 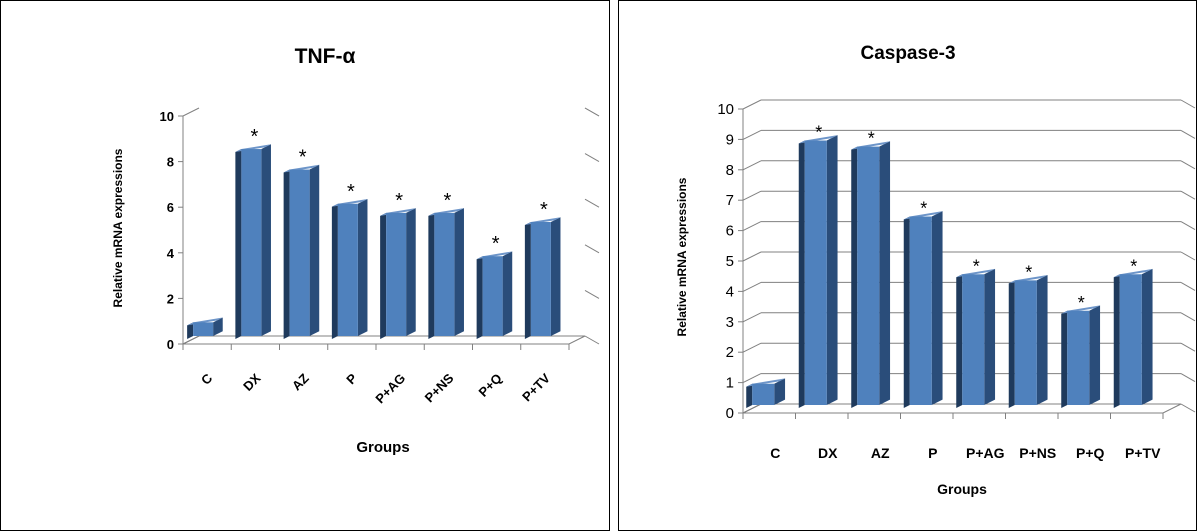 I want to click on y-axis-title: Relative mRNA expressions, so click(x=682, y=256).